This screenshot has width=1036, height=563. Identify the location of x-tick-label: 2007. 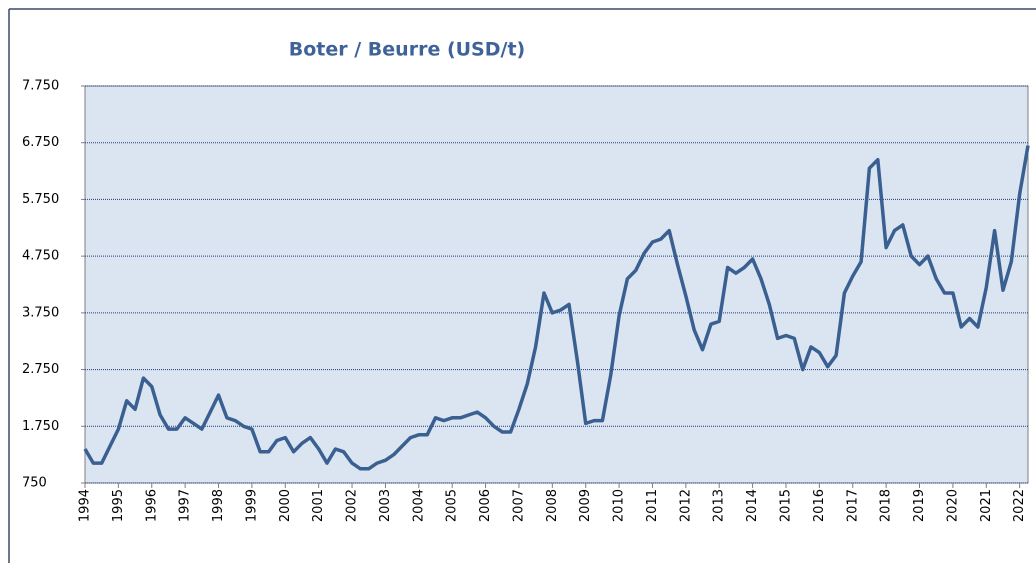
(518, 505).